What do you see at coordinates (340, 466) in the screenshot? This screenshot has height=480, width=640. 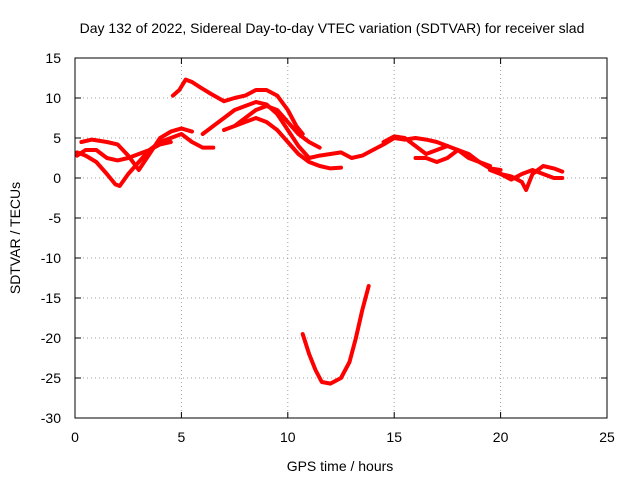 I see `x-axis-label: GPS time / hours` at bounding box center [340, 466].